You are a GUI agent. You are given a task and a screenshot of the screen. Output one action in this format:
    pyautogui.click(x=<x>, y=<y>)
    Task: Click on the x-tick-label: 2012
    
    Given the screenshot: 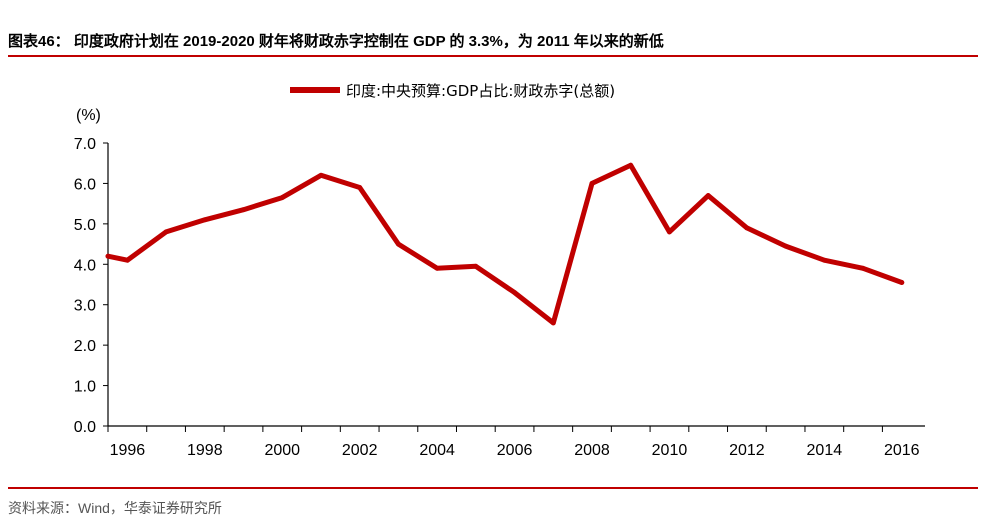 What is the action you would take?
    pyautogui.click(x=747, y=450)
    